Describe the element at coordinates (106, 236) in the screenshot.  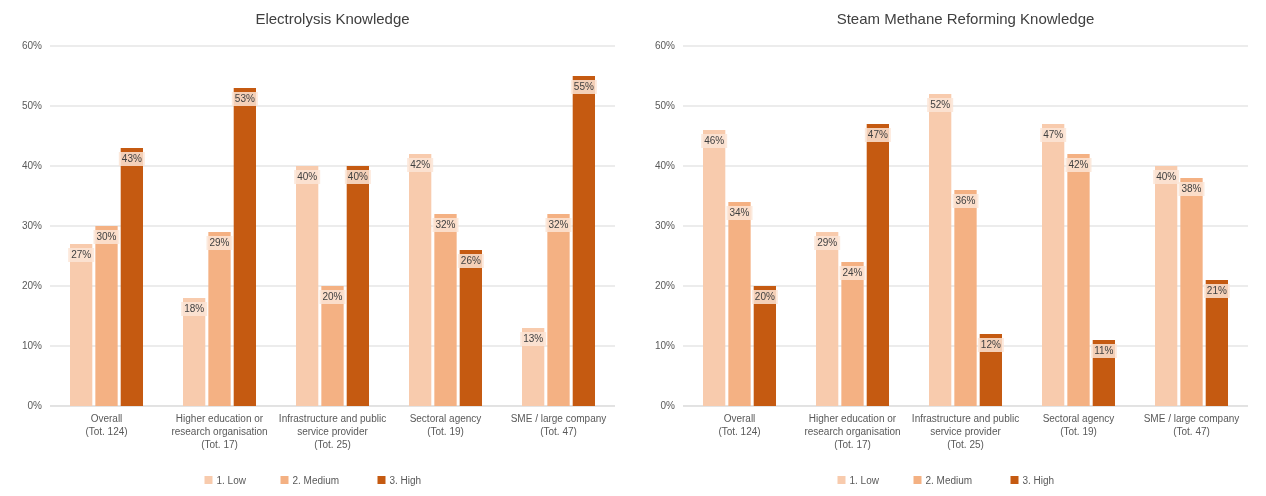
I see `data-label: 30%` at that location.